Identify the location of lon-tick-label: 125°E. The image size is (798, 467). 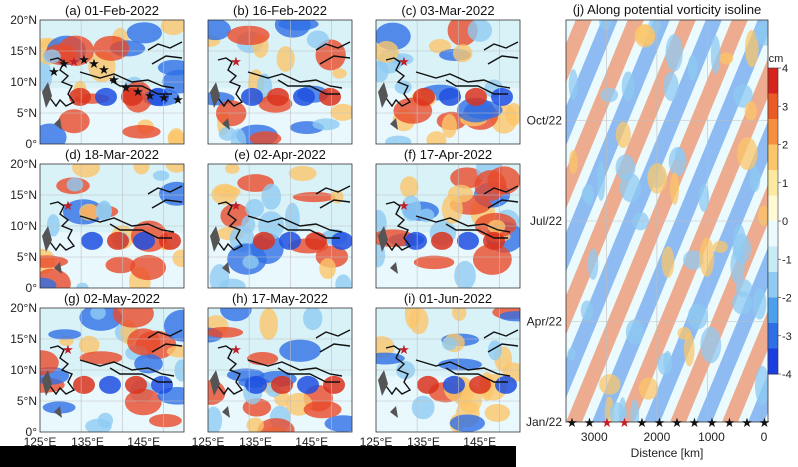
(208, 442).